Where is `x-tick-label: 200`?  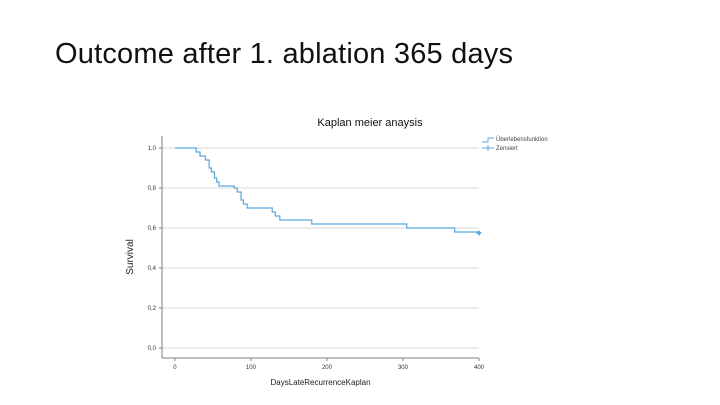 x-tick-label: 200 is located at coordinates (327, 368).